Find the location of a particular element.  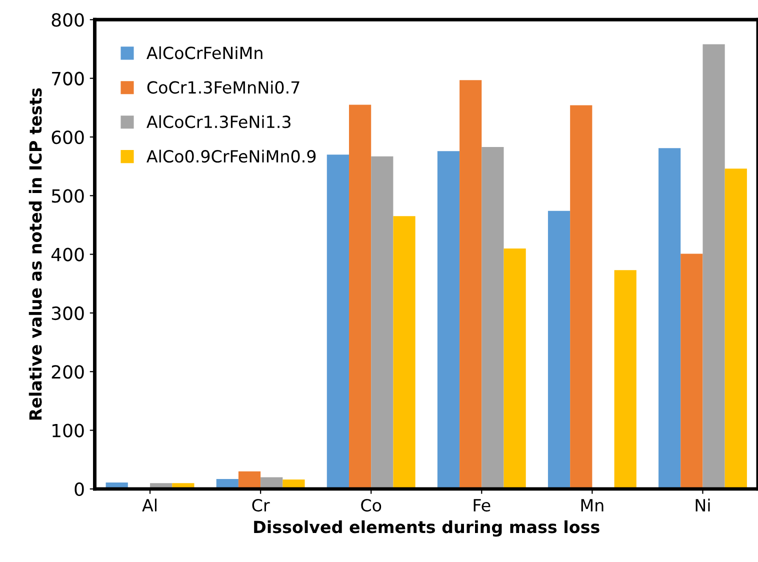

y-tick-label: 200 is located at coordinates (68, 372).